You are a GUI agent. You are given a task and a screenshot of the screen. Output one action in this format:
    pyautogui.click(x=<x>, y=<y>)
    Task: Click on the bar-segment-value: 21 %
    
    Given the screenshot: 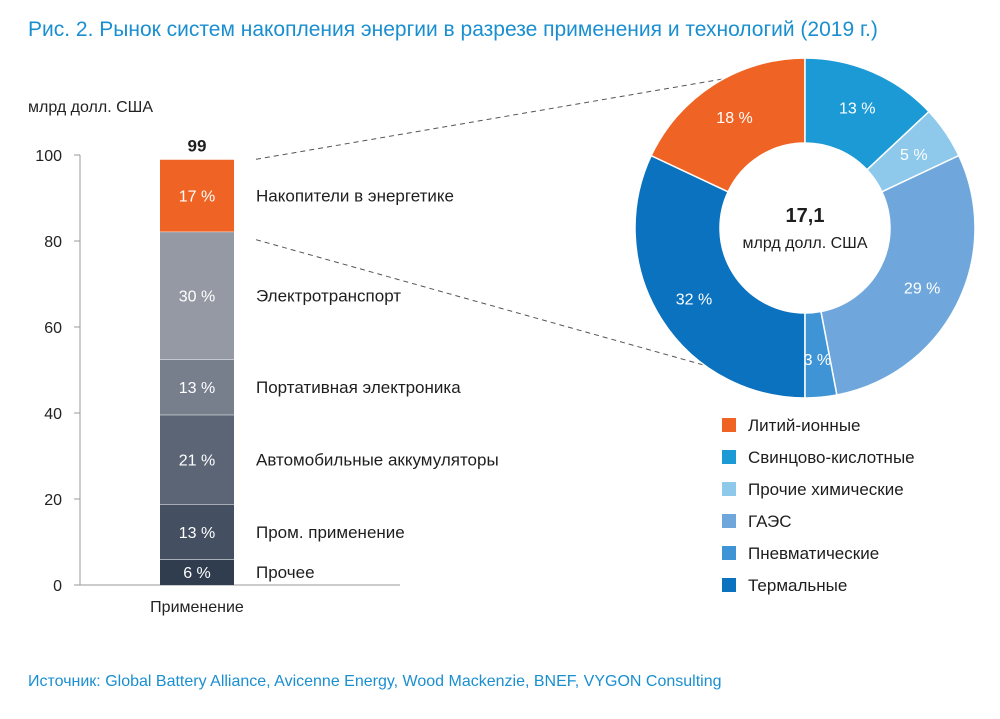 What is the action you would take?
    pyautogui.click(x=197, y=460)
    